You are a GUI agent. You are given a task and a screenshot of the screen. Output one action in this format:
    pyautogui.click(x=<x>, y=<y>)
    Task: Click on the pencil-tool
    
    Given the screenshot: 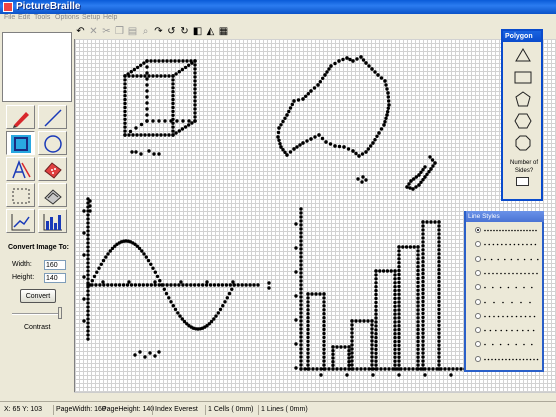 What is the action you would take?
    pyautogui.click(x=20, y=117)
    